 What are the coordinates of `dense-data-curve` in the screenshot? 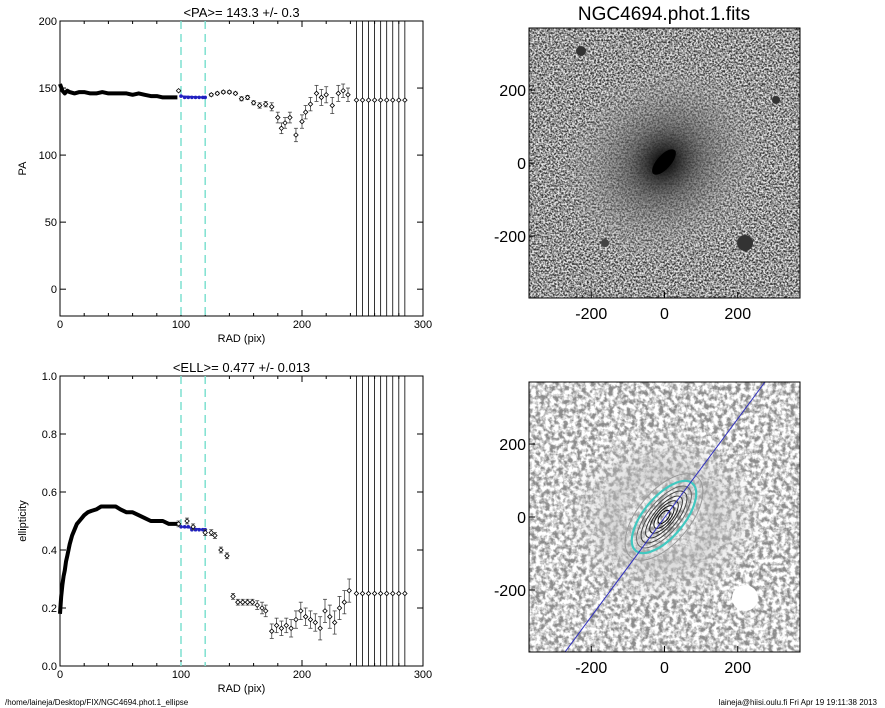 It's located at (118, 91).